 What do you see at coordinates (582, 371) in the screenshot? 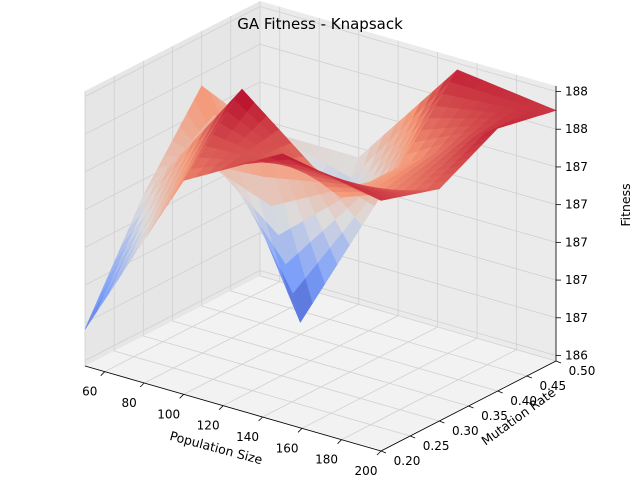
I see `y-tick-label: 0.50` at bounding box center [582, 371].